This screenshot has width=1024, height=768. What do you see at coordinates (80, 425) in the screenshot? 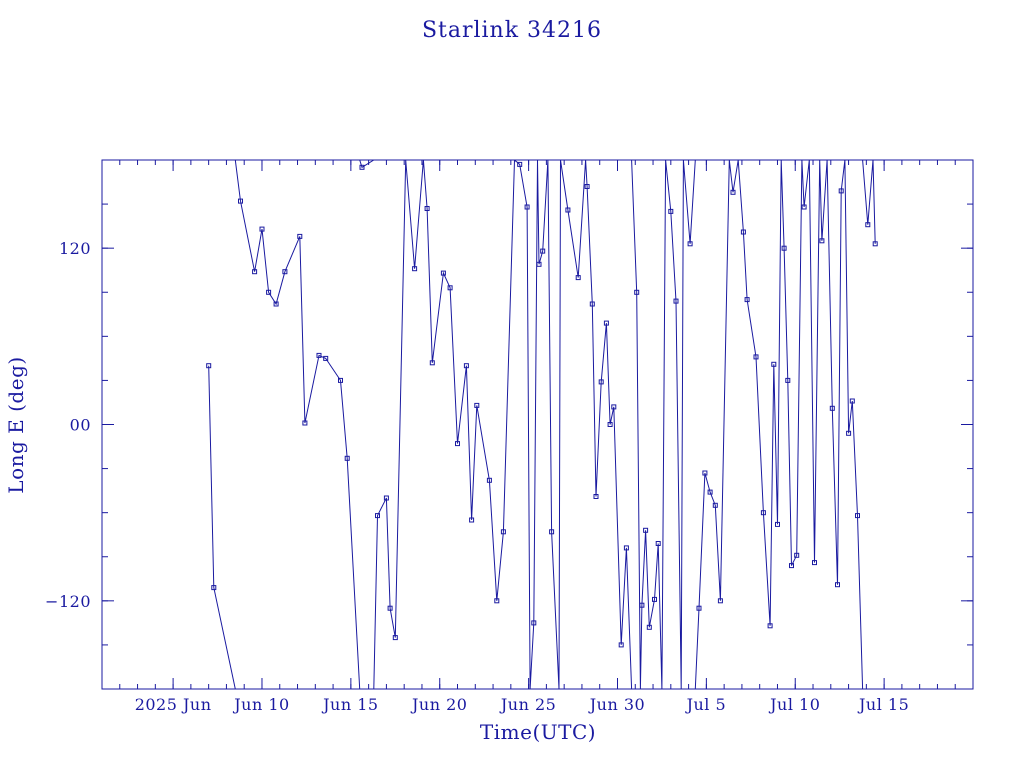
I see `y-tick-label: 00` at bounding box center [80, 425].